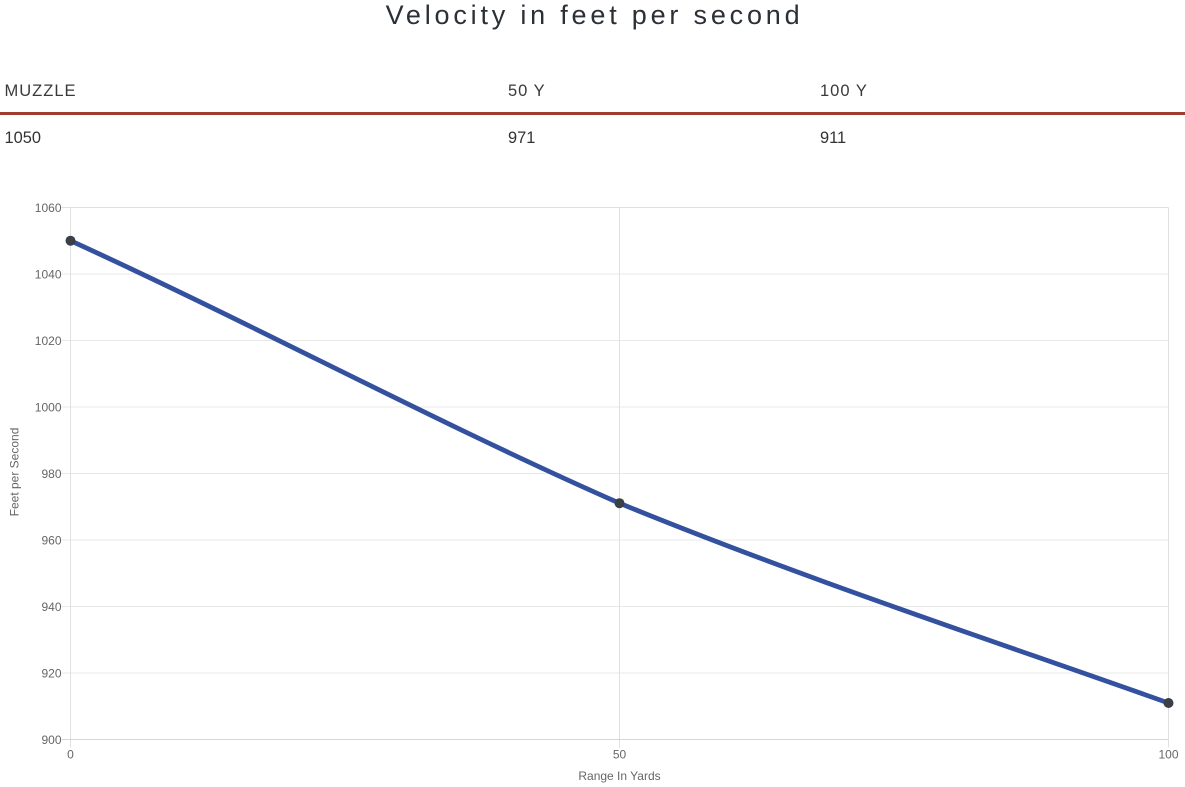 This screenshot has width=1185, height=787. I want to click on svg-text: 900, so click(51, 740).